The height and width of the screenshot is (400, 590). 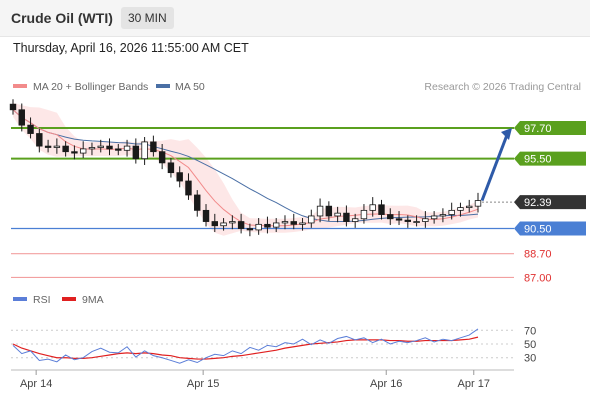 I want to click on rsi-legend-swatch, so click(x=20, y=299).